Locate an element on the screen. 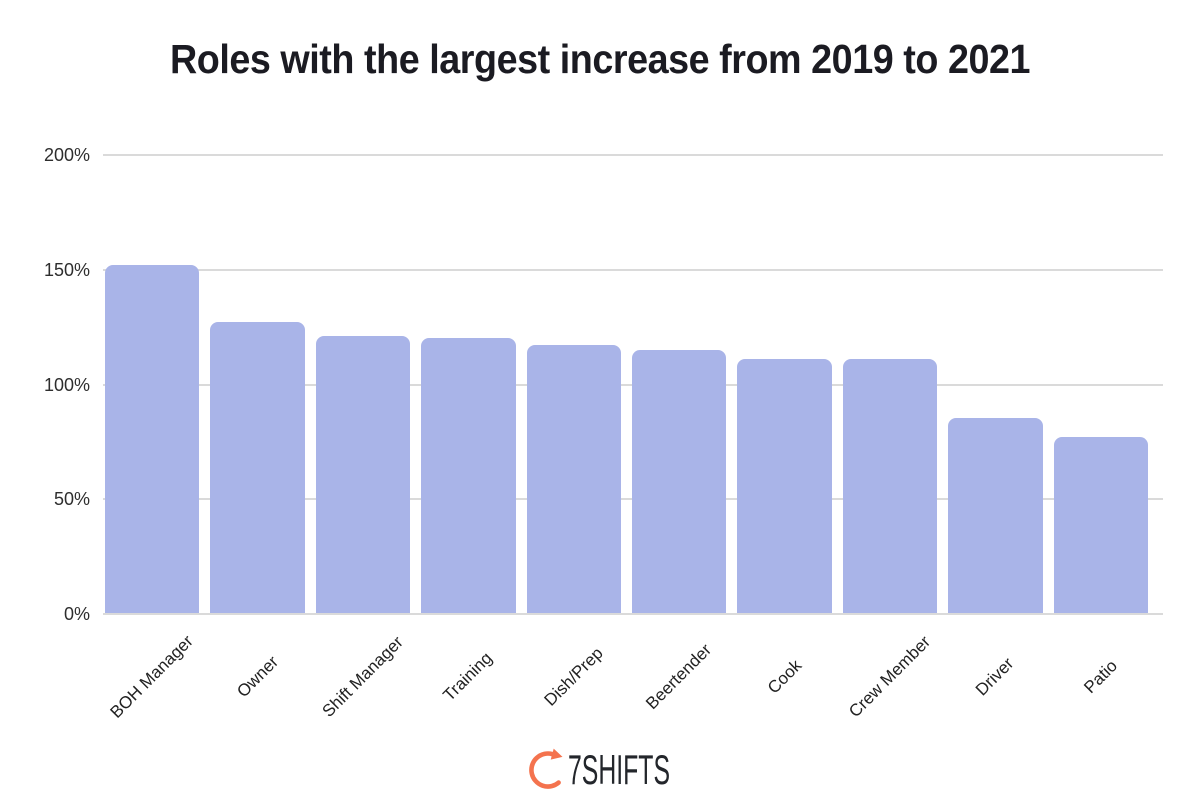 The width and height of the screenshot is (1200, 800). y-tick-label: 50% is located at coordinates (71, 499).